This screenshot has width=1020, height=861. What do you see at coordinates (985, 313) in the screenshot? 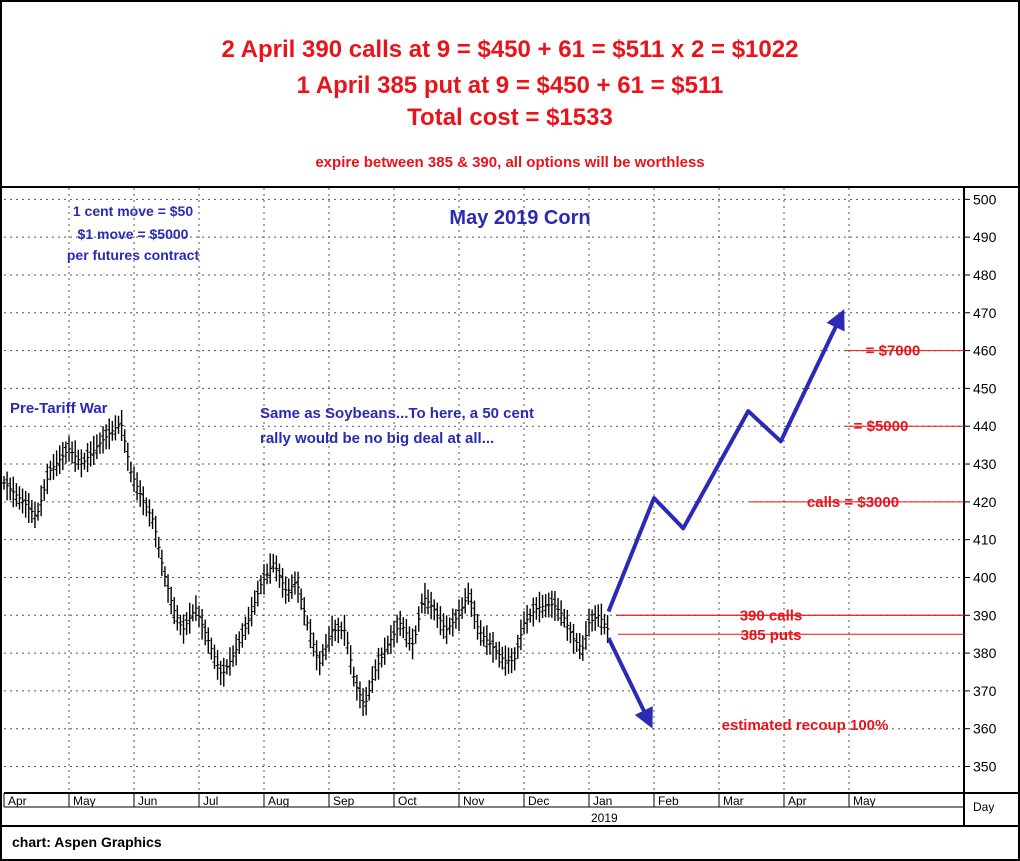
I see `y-tick-label: 470` at bounding box center [985, 313].